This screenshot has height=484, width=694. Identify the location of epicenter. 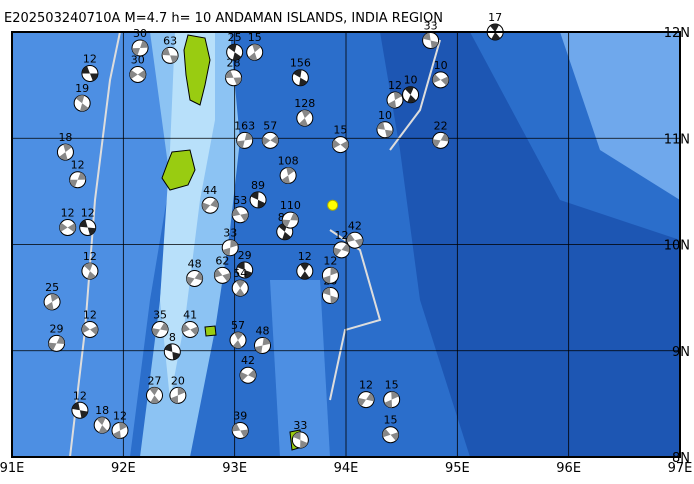
(333, 205).